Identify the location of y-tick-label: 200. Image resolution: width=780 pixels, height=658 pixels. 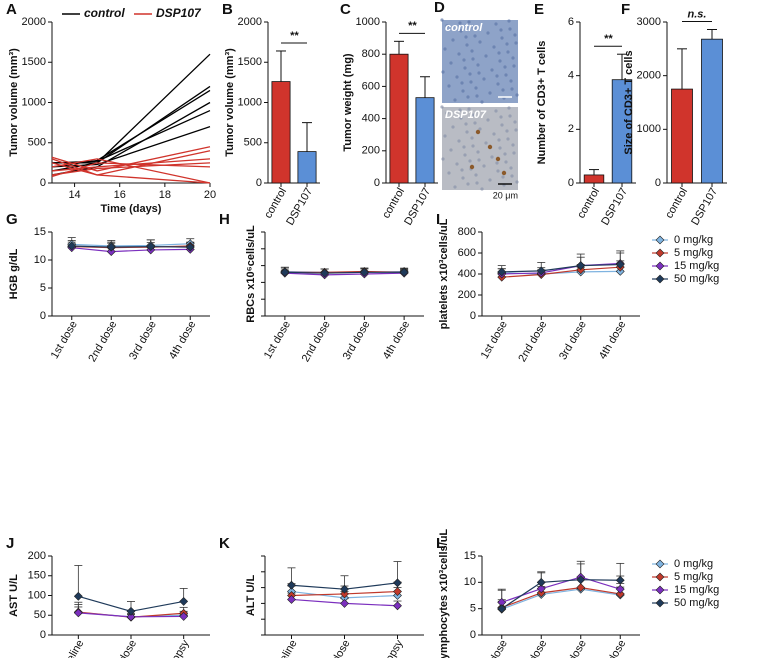
(371, 151).